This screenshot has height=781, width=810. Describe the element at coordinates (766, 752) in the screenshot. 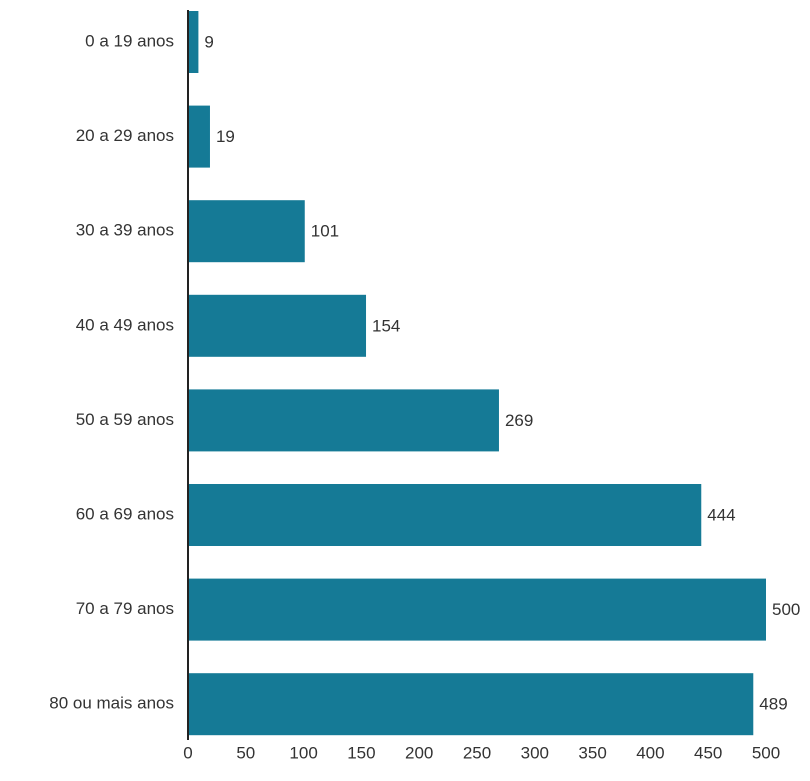

I see `x-tick-label-500: 500` at that location.